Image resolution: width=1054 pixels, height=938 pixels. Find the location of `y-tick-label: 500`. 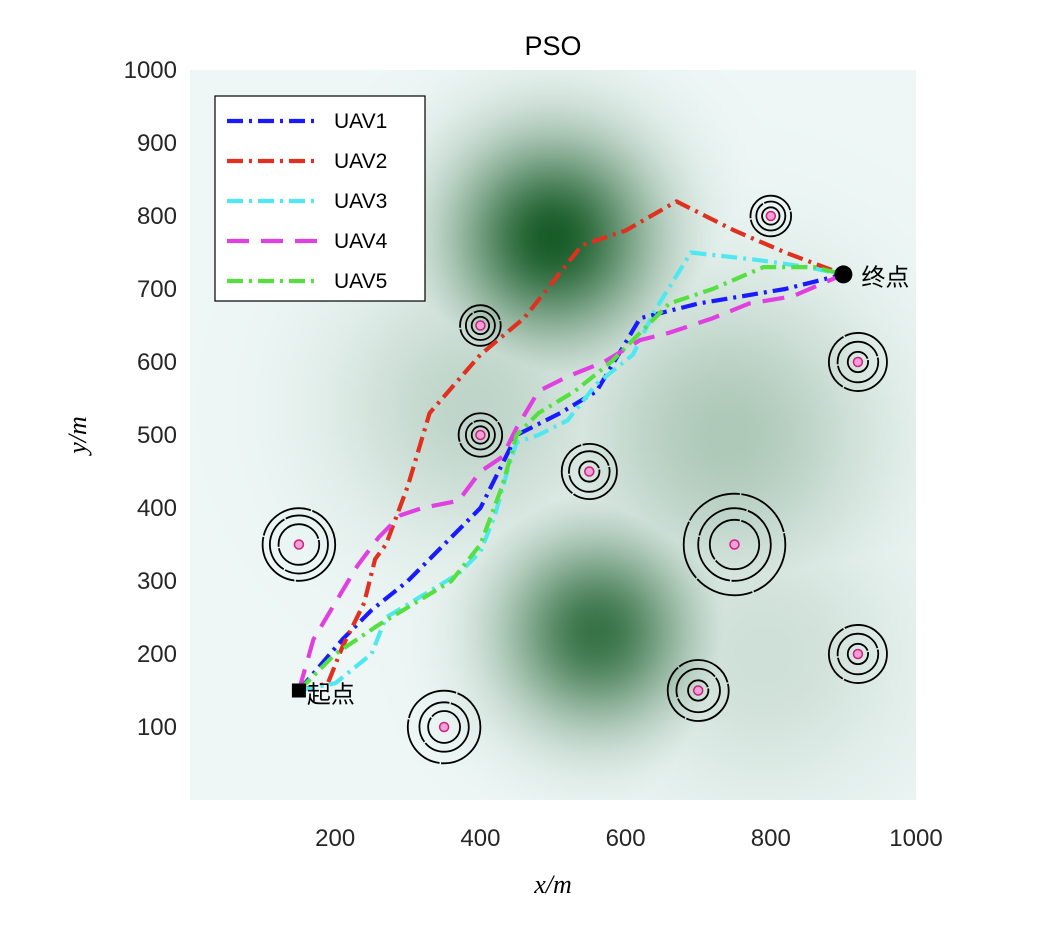

y-tick-label: 500 is located at coordinates (157, 435).